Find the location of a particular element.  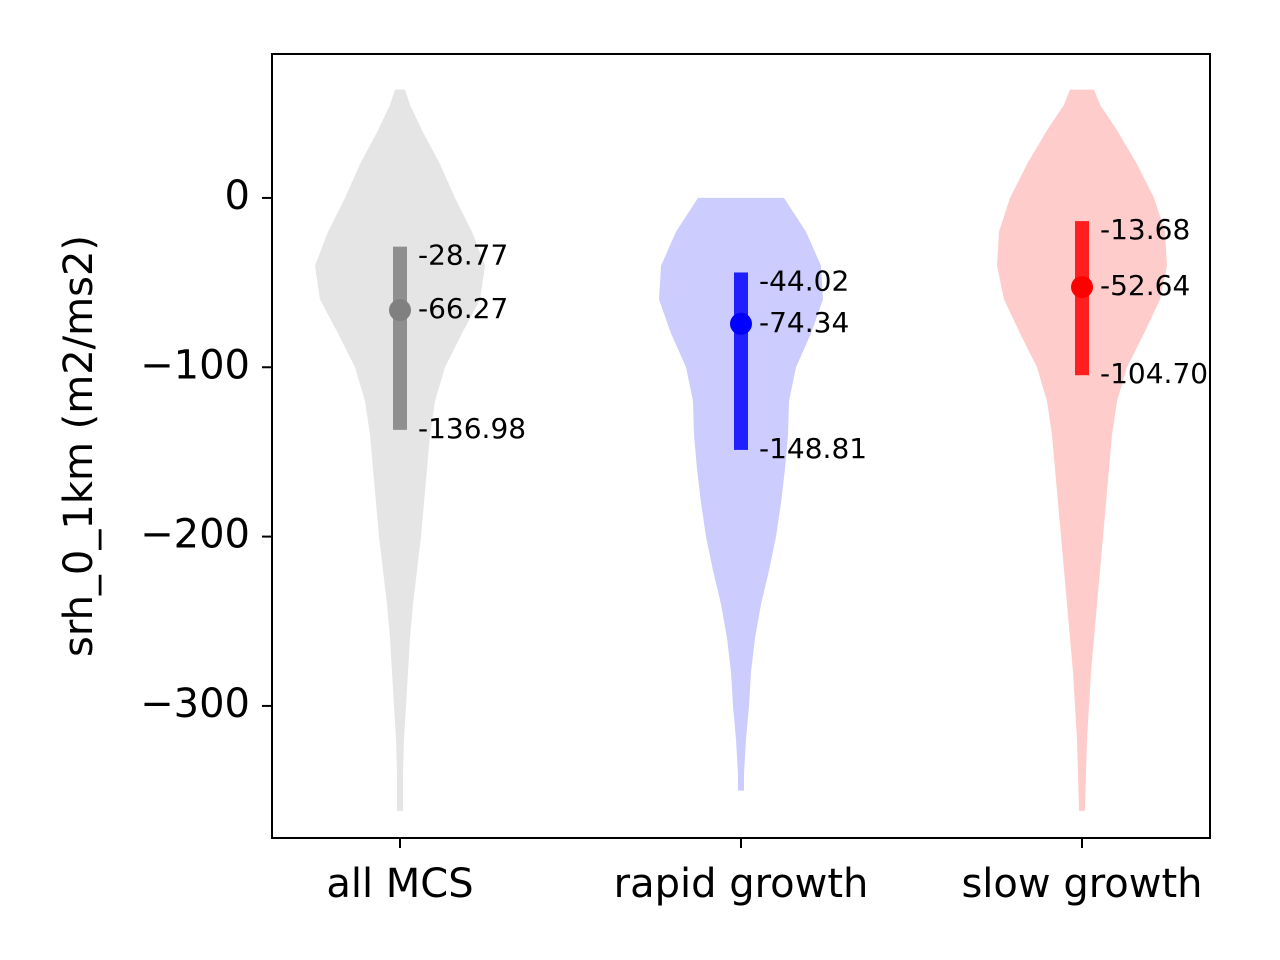

x-tick-label: slow growth is located at coordinates (1081, 884).